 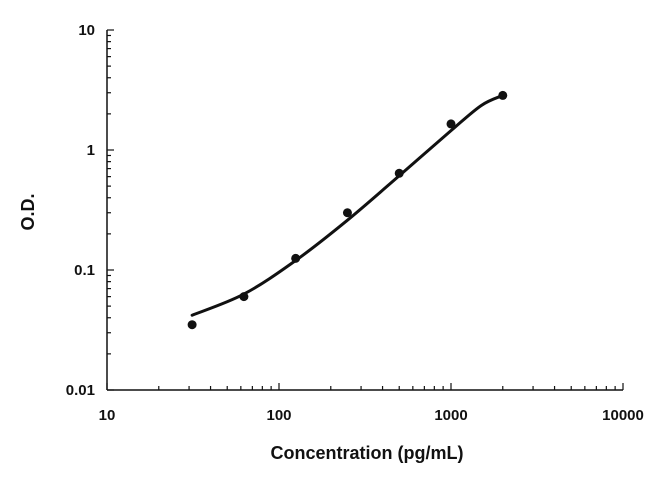 I want to click on y-axis-title: O.D., so click(x=28, y=211).